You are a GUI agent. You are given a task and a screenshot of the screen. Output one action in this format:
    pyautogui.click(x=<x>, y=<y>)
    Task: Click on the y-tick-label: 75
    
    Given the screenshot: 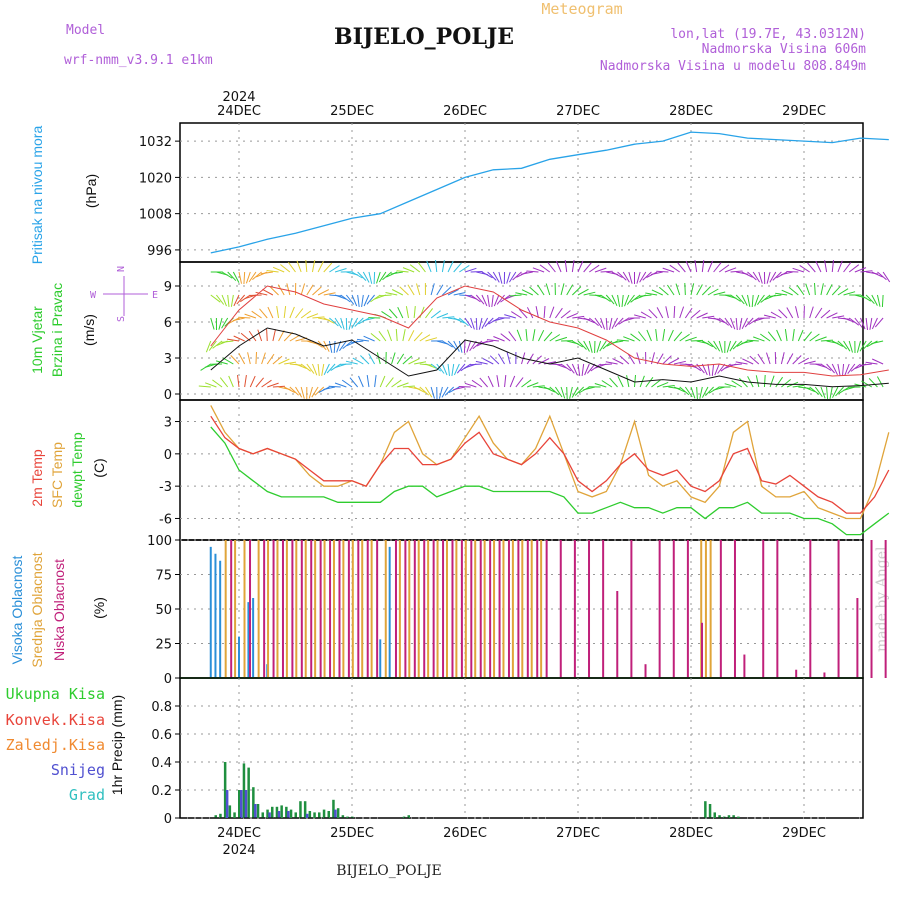 What is the action you would take?
    pyautogui.click(x=163, y=576)
    